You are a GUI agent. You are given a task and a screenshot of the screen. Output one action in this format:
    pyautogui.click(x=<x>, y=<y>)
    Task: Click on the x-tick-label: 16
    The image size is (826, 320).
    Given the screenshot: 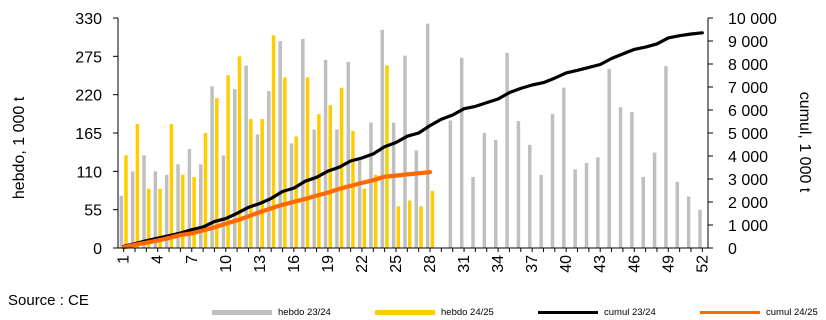 What is the action you would take?
    pyautogui.click(x=294, y=264)
    